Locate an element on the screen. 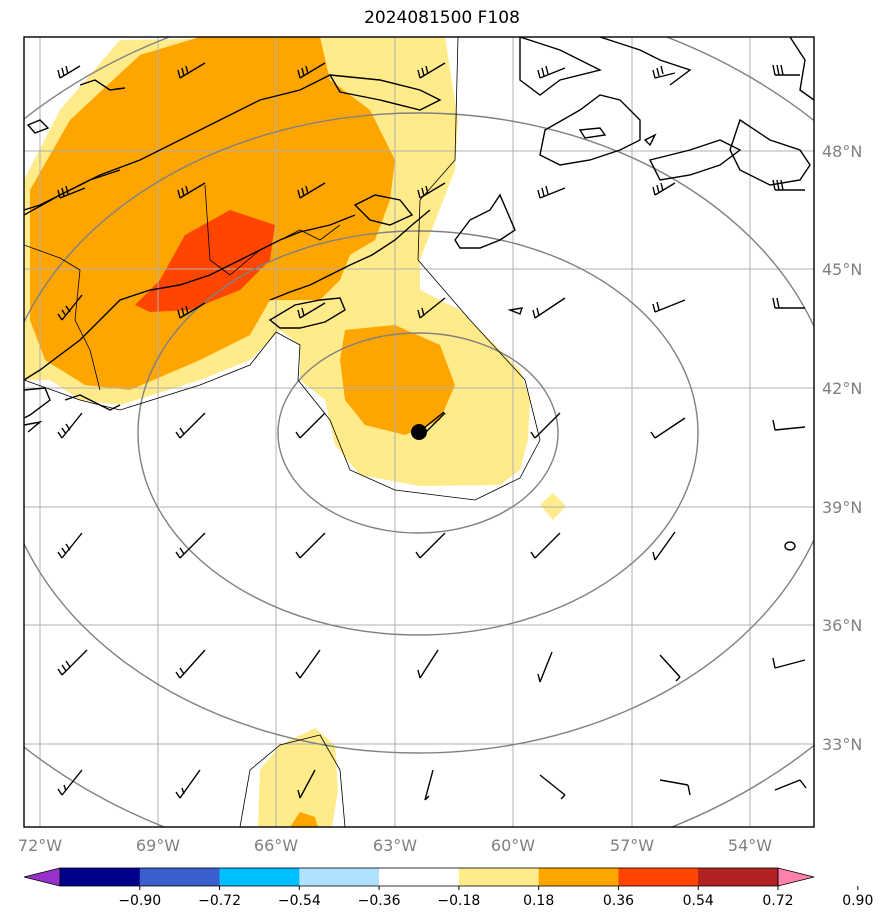 Image resolution: width=884 pixels, height=924 pixels. lat-axis: 48°N 45°N 42°N 39°N 36°N 33°N is located at coordinates (842, 448).